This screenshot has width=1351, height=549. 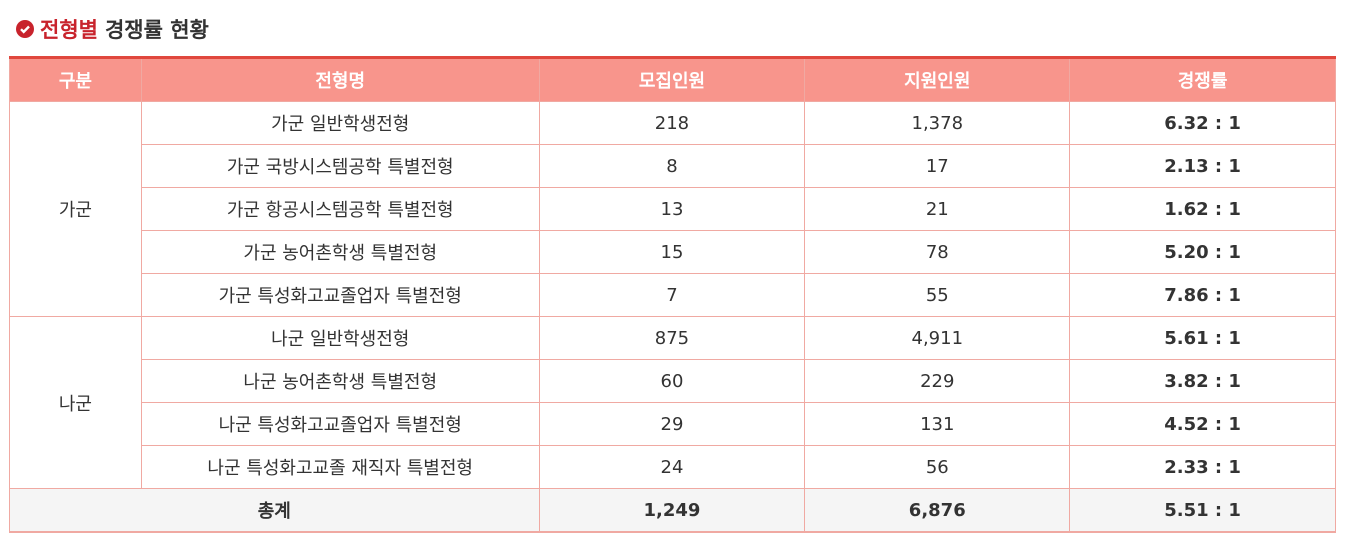 I want to click on table-row: 가군 농어촌학생 특별전형 15 78 5.20 : 1, so click(x=673, y=252).